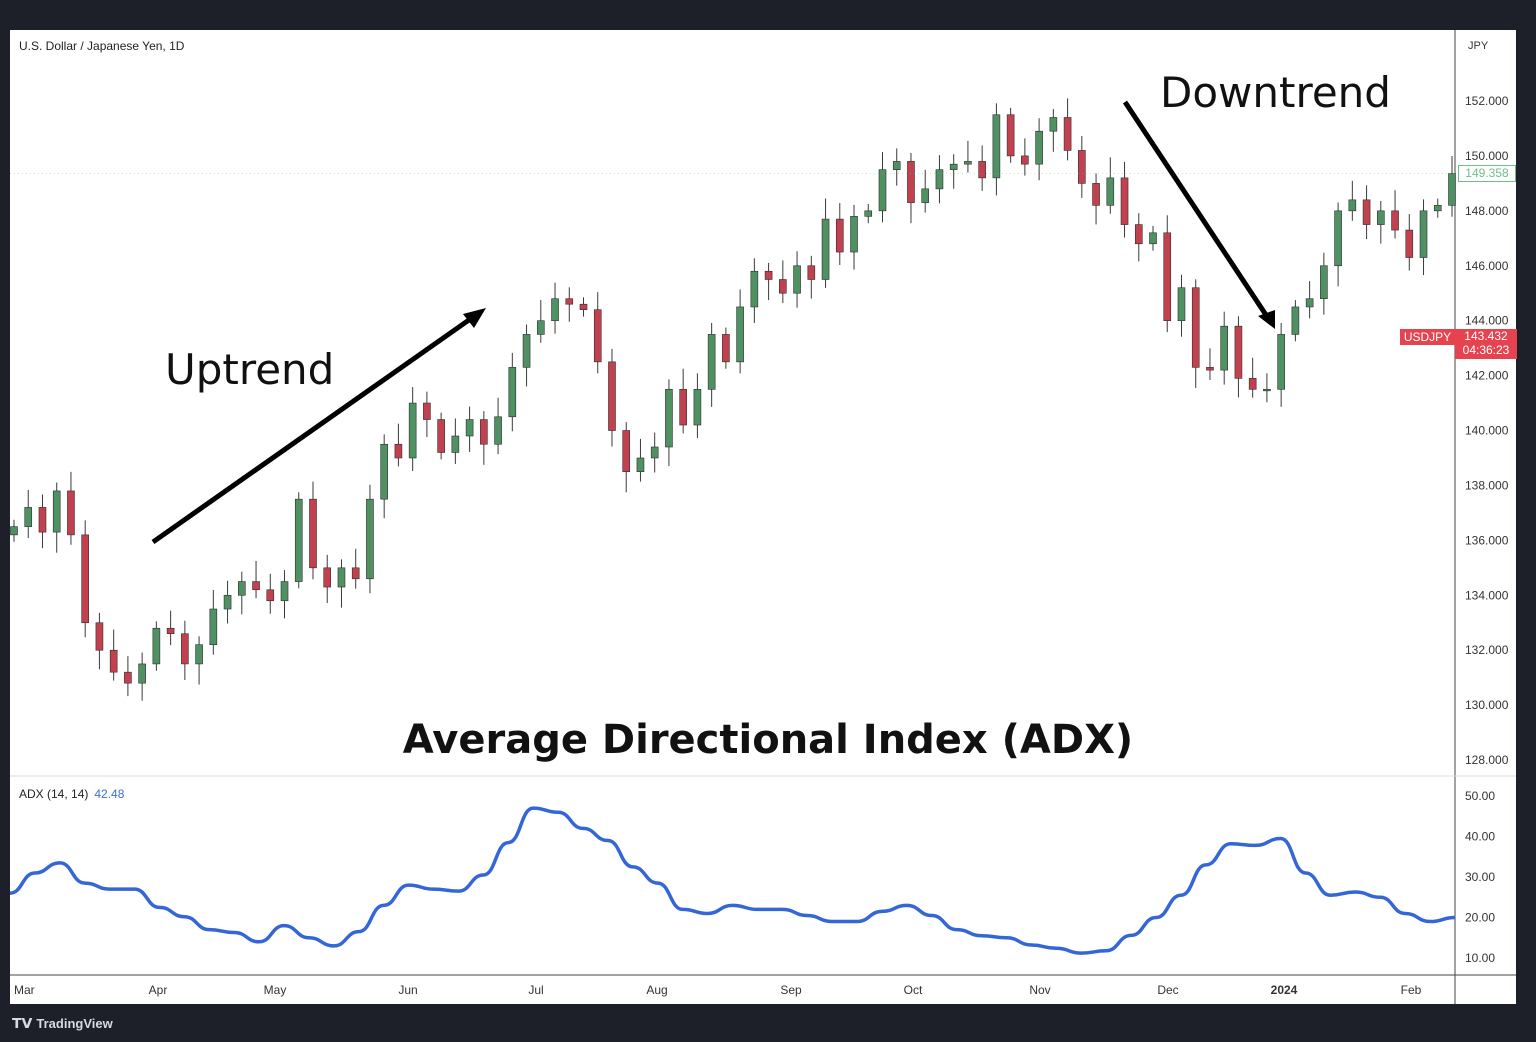 This screenshot has height=1042, width=1536. I want to click on time-tick-label: Feb, so click(1411, 990).